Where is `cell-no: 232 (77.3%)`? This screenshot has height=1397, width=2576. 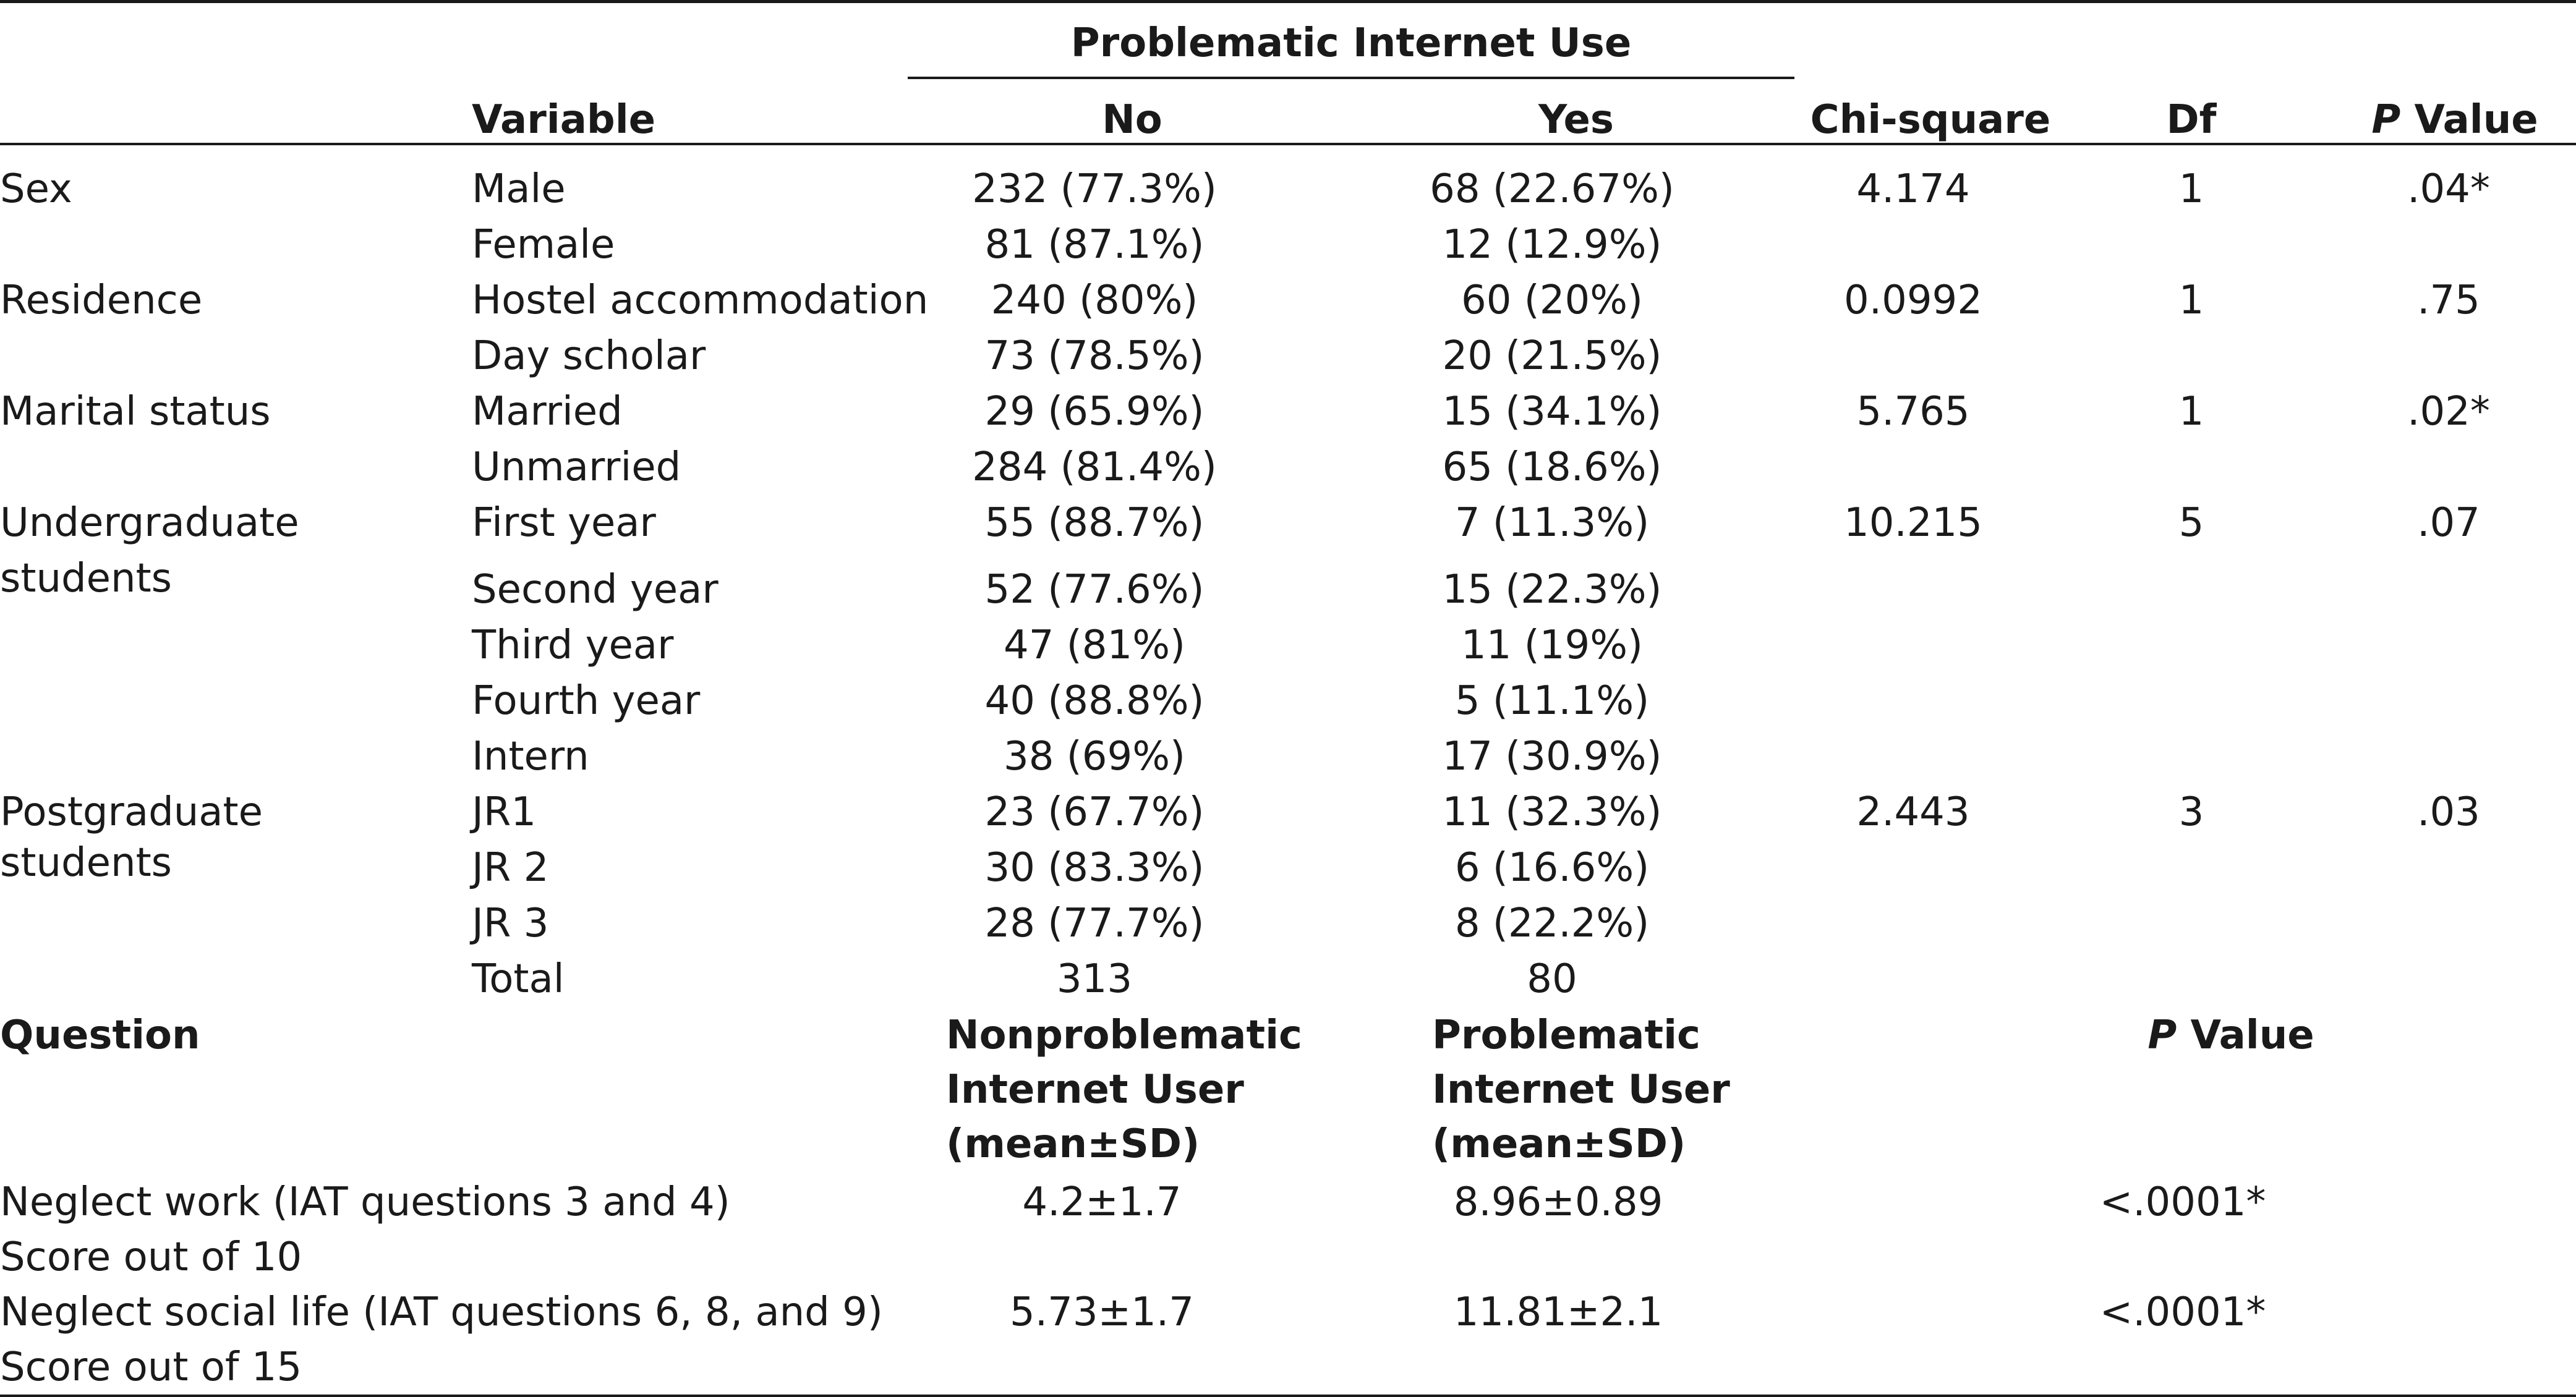
cell-no: 232 (77.3%) is located at coordinates (1094, 189).